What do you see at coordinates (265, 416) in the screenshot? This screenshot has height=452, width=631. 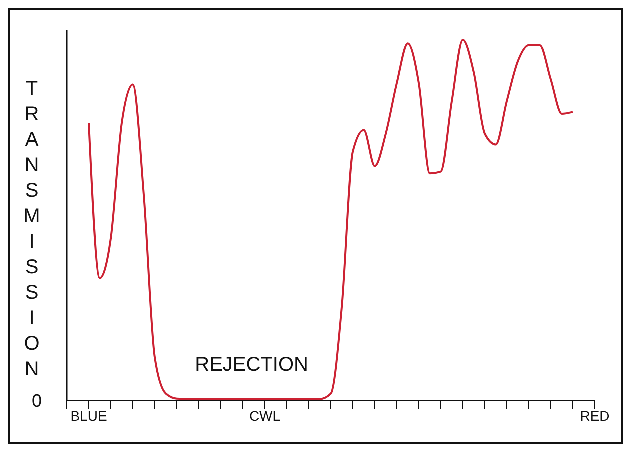 I see `x-tick-label: CWL` at bounding box center [265, 416].